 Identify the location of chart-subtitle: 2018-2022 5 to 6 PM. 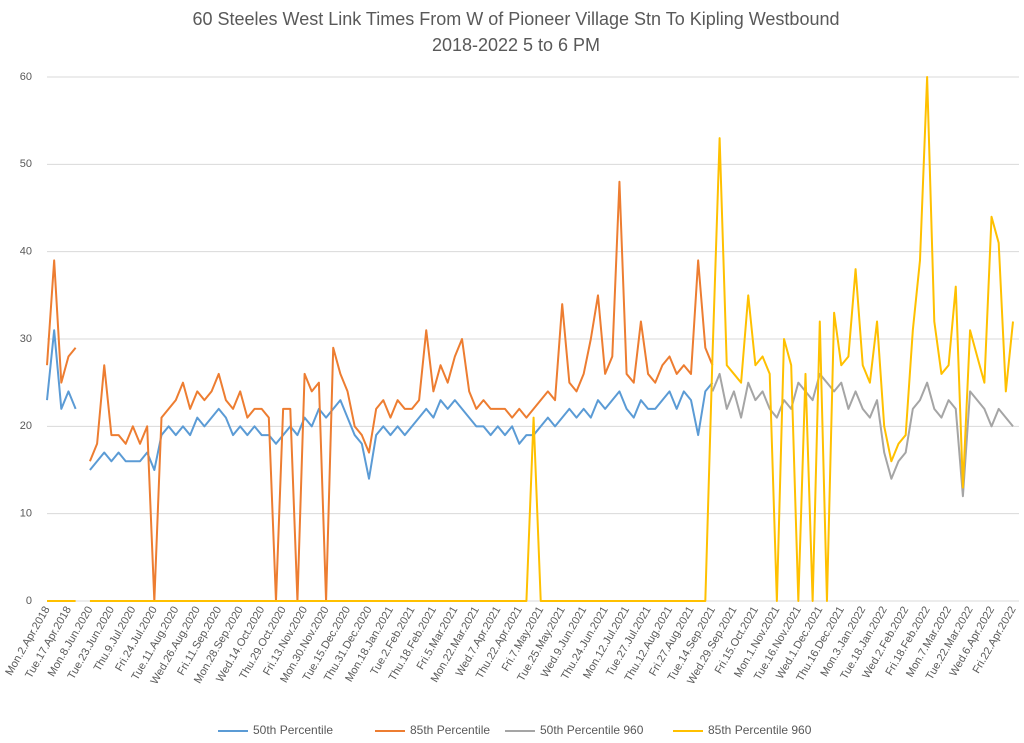
(516, 45).